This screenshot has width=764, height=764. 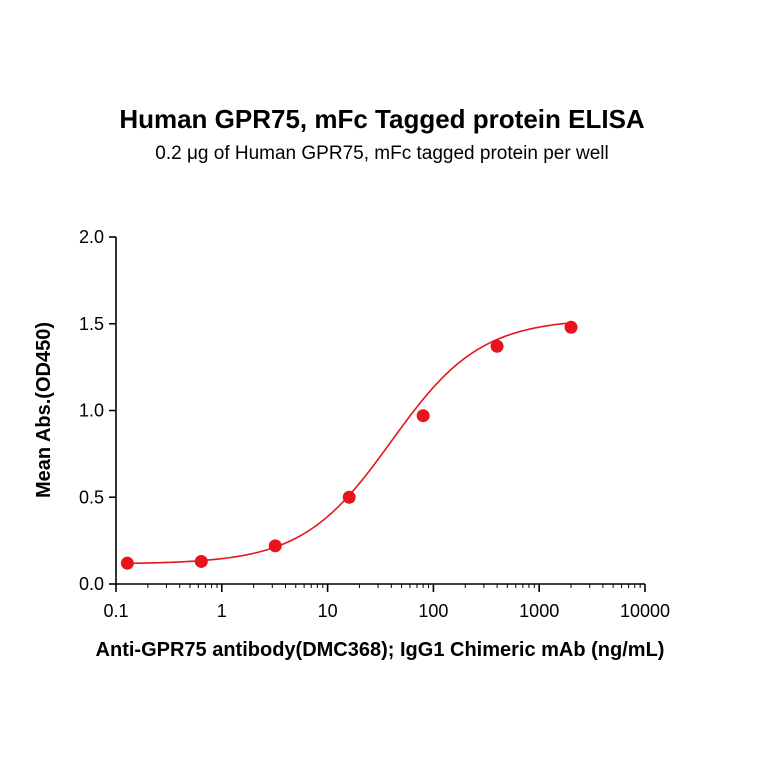 What do you see at coordinates (386, 602) in the screenshot?
I see `x-axis-ticks: 0.1 1 10 100 1000 10000` at bounding box center [386, 602].